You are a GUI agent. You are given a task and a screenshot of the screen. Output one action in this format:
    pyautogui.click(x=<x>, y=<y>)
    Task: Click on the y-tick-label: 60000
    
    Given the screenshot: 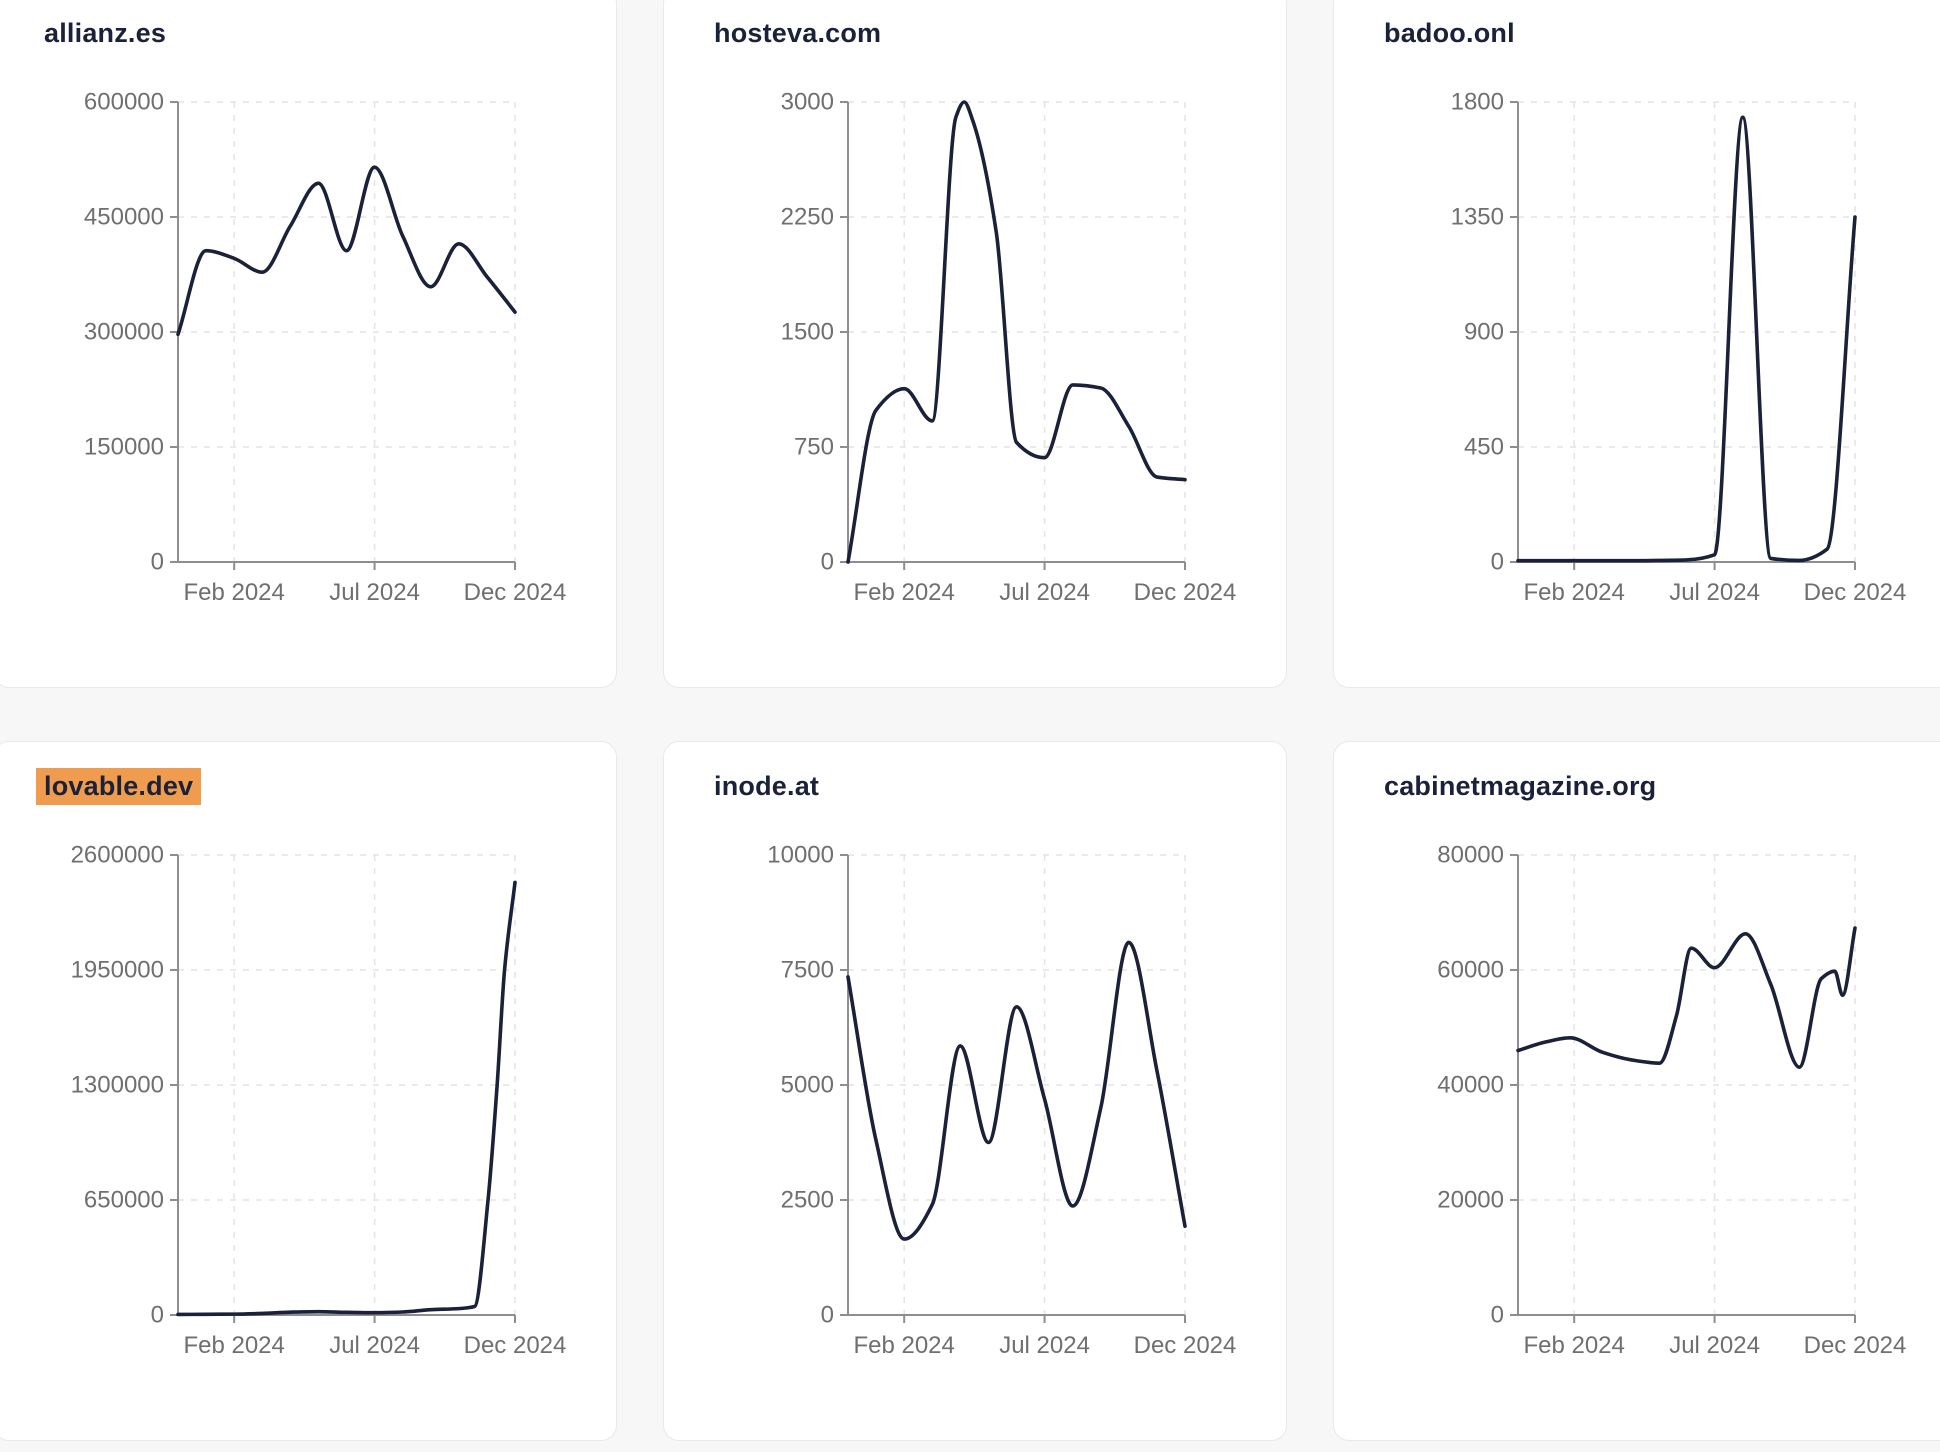 What is the action you would take?
    pyautogui.click(x=1470, y=970)
    